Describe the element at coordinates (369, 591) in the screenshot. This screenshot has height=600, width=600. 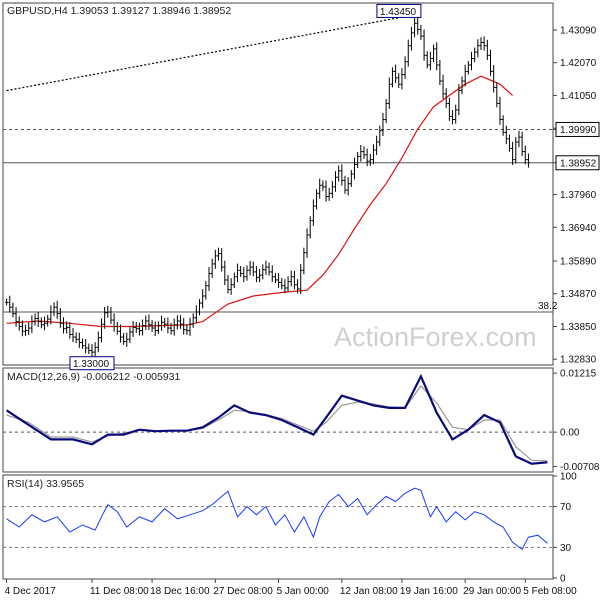
I see `x-tick-label: 12 Jan 08:00` at that location.